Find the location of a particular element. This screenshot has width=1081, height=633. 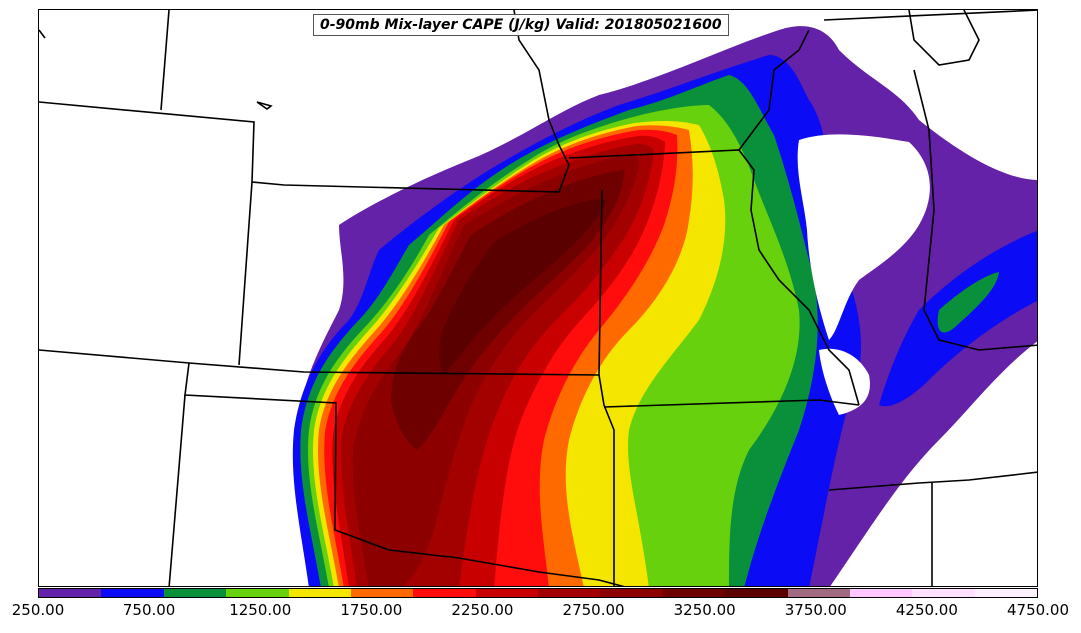

colorbar-tick-label: 750.00 is located at coordinates (149, 610).